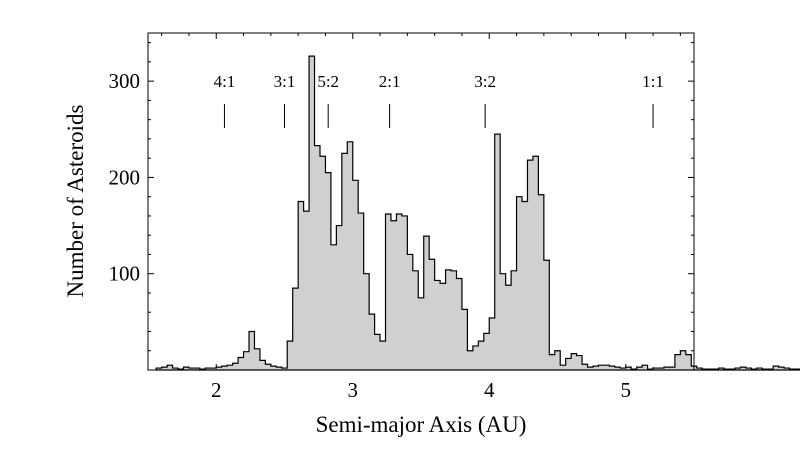 The width and height of the screenshot is (800, 456). What do you see at coordinates (75, 200) in the screenshot?
I see `y-axis-title: Number of Asteroids` at bounding box center [75, 200].